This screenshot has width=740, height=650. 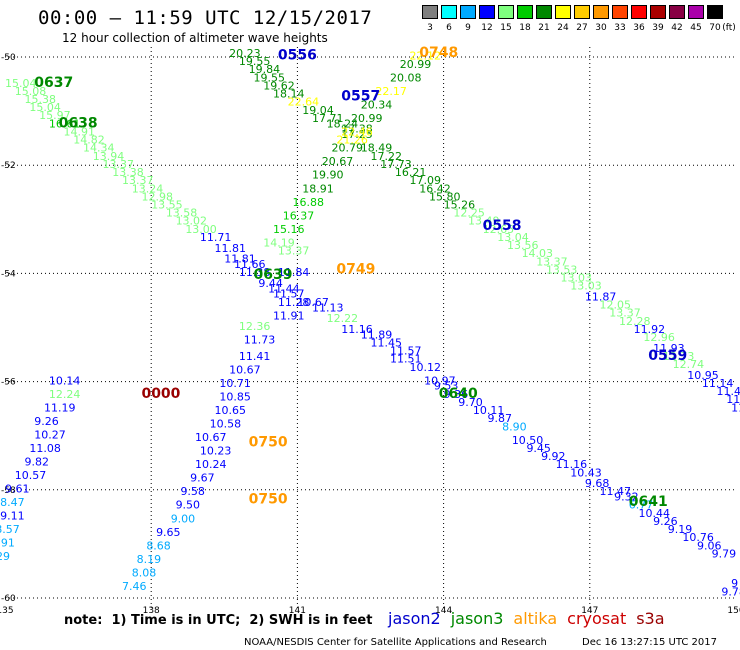 What do you see at coordinates (735, 407) in the screenshot?
I see `wave-height-value: 11.3` at bounding box center [735, 407].